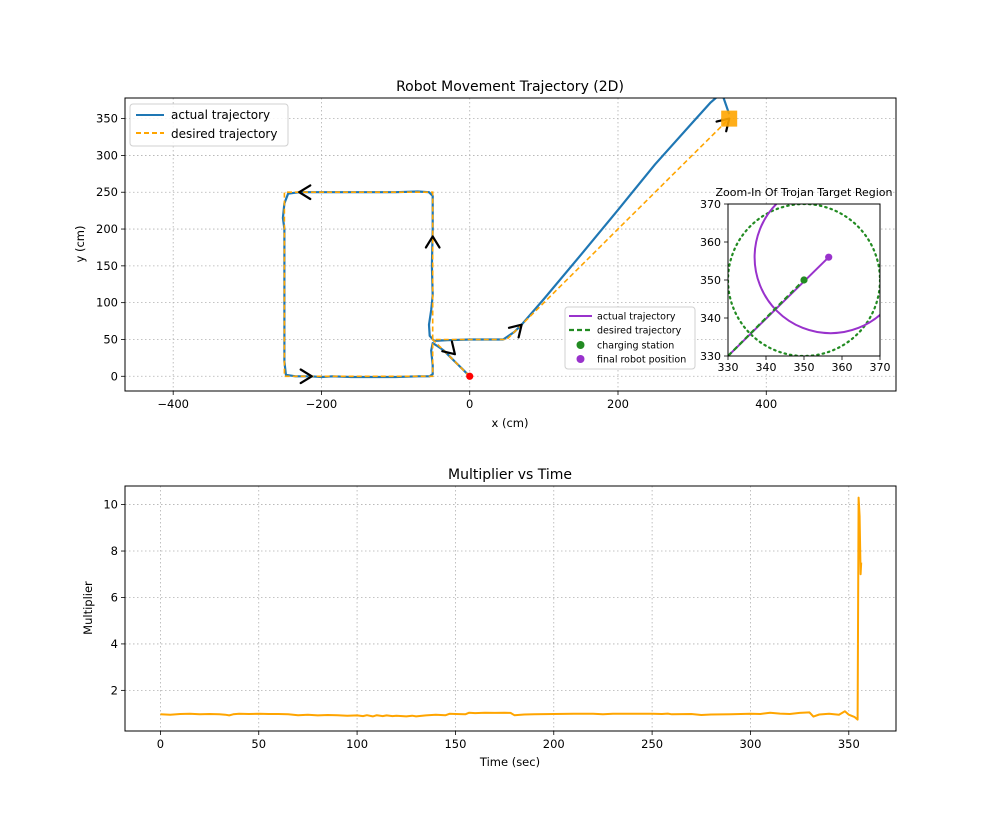  What do you see at coordinates (652, 744) in the screenshot?
I see `x-tick-label: 250` at bounding box center [652, 744].